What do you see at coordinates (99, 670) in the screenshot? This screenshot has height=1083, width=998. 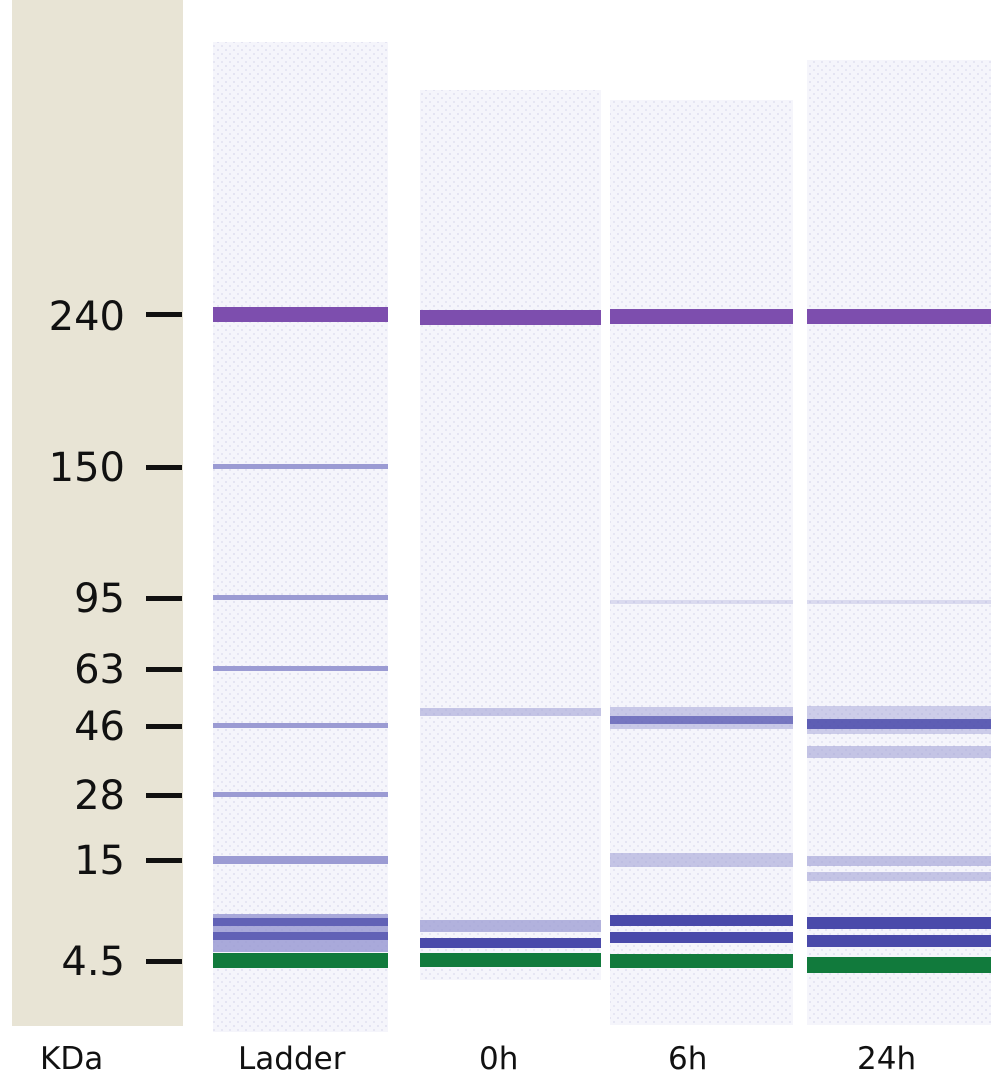 I see `marker-label-63: 63` at bounding box center [99, 670].